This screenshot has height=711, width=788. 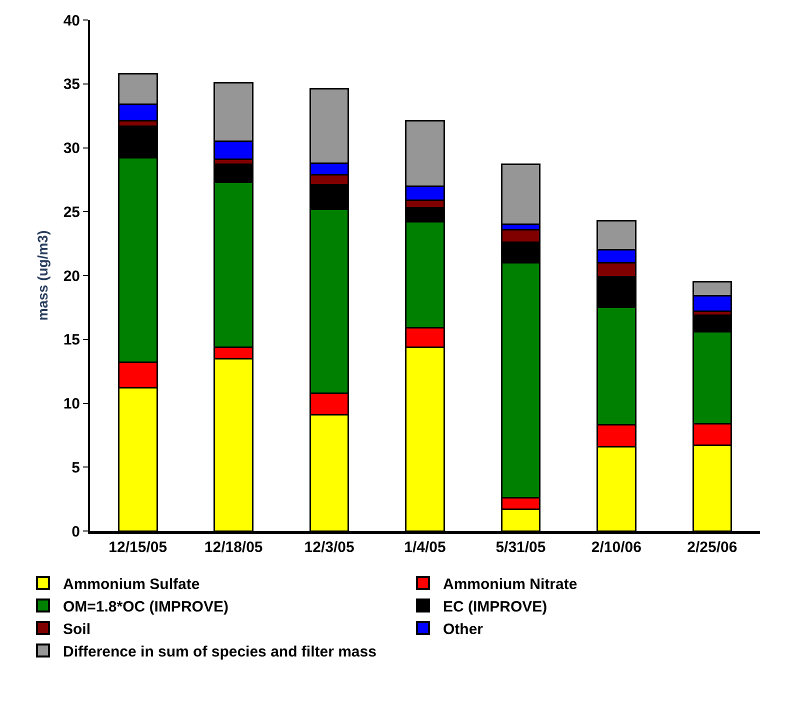 What do you see at coordinates (71, 85) in the screenshot?
I see `y-tick-label: 35` at bounding box center [71, 85].